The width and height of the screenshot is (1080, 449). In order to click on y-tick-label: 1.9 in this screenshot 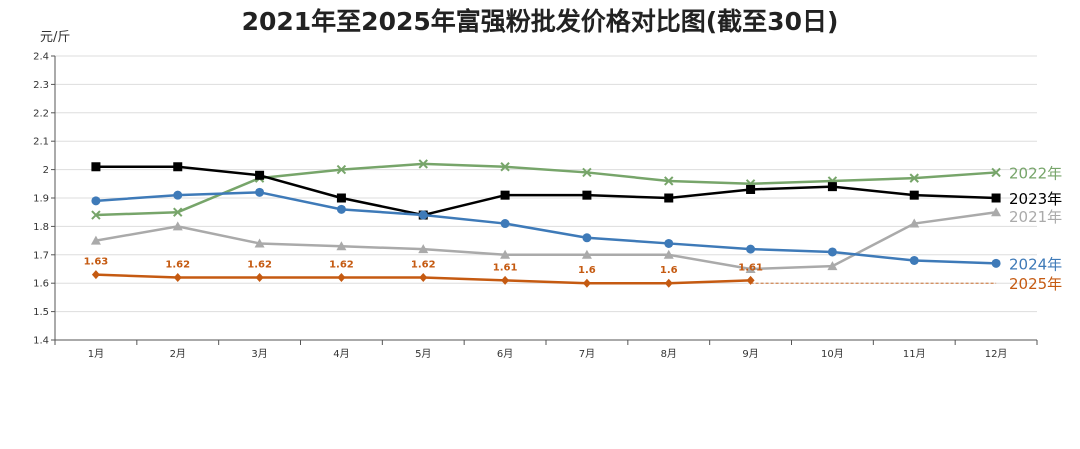, I will do `click(41, 199)`.